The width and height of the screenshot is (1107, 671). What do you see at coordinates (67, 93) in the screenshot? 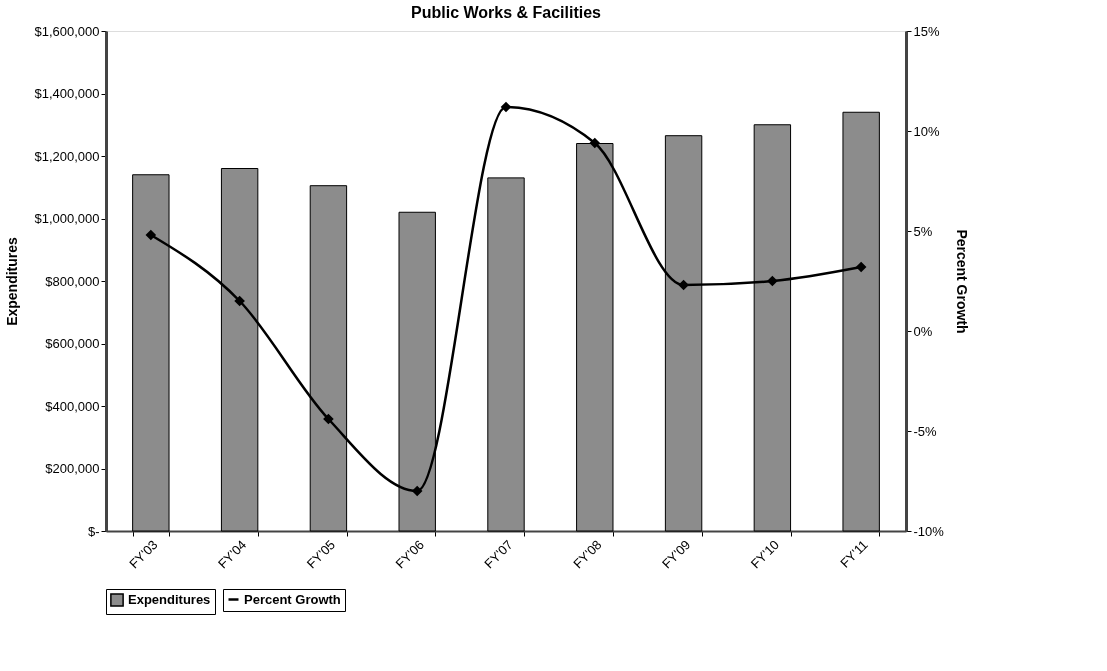
I see `y-tick-label: $1,400,000` at bounding box center [67, 93].